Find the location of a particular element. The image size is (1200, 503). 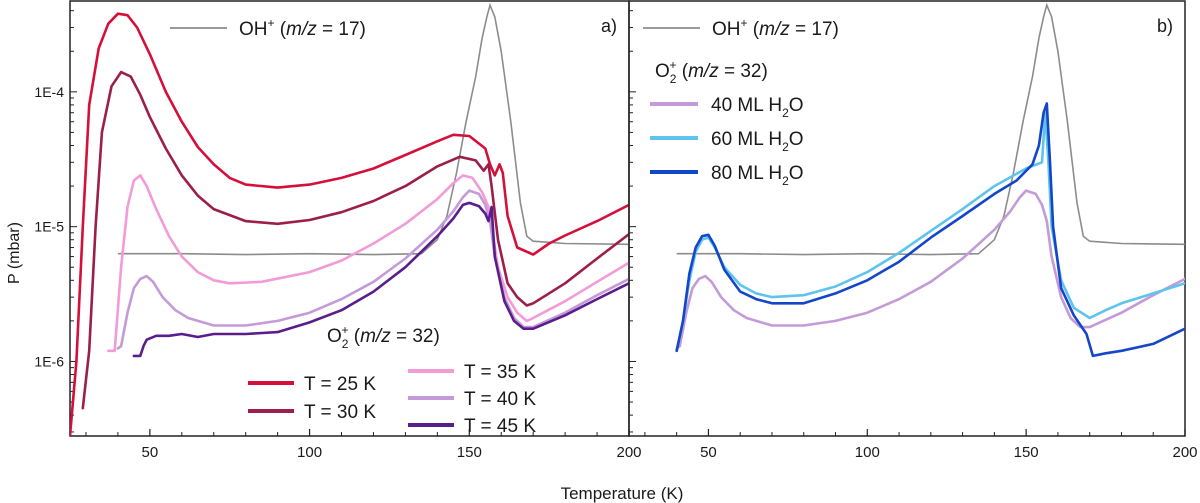

legend-label: T = 40 K is located at coordinates (500, 399).